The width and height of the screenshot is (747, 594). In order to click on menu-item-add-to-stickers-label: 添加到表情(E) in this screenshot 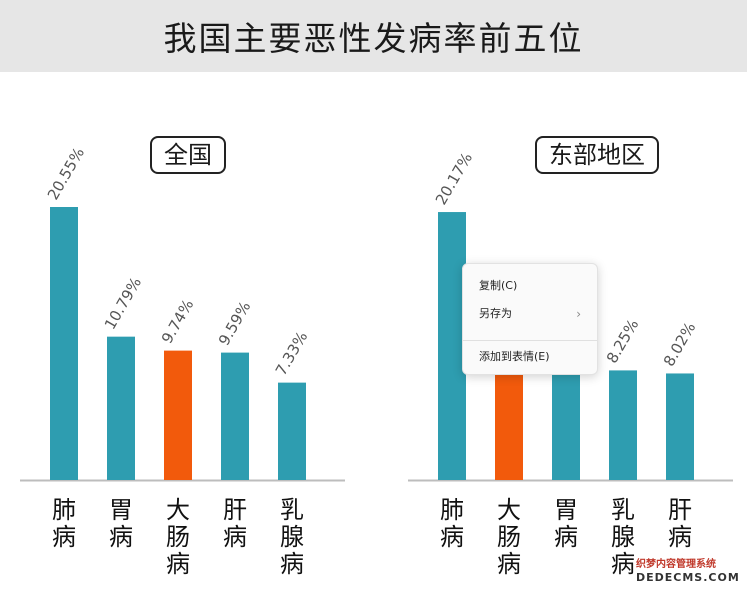, I will do `click(514, 356)`.